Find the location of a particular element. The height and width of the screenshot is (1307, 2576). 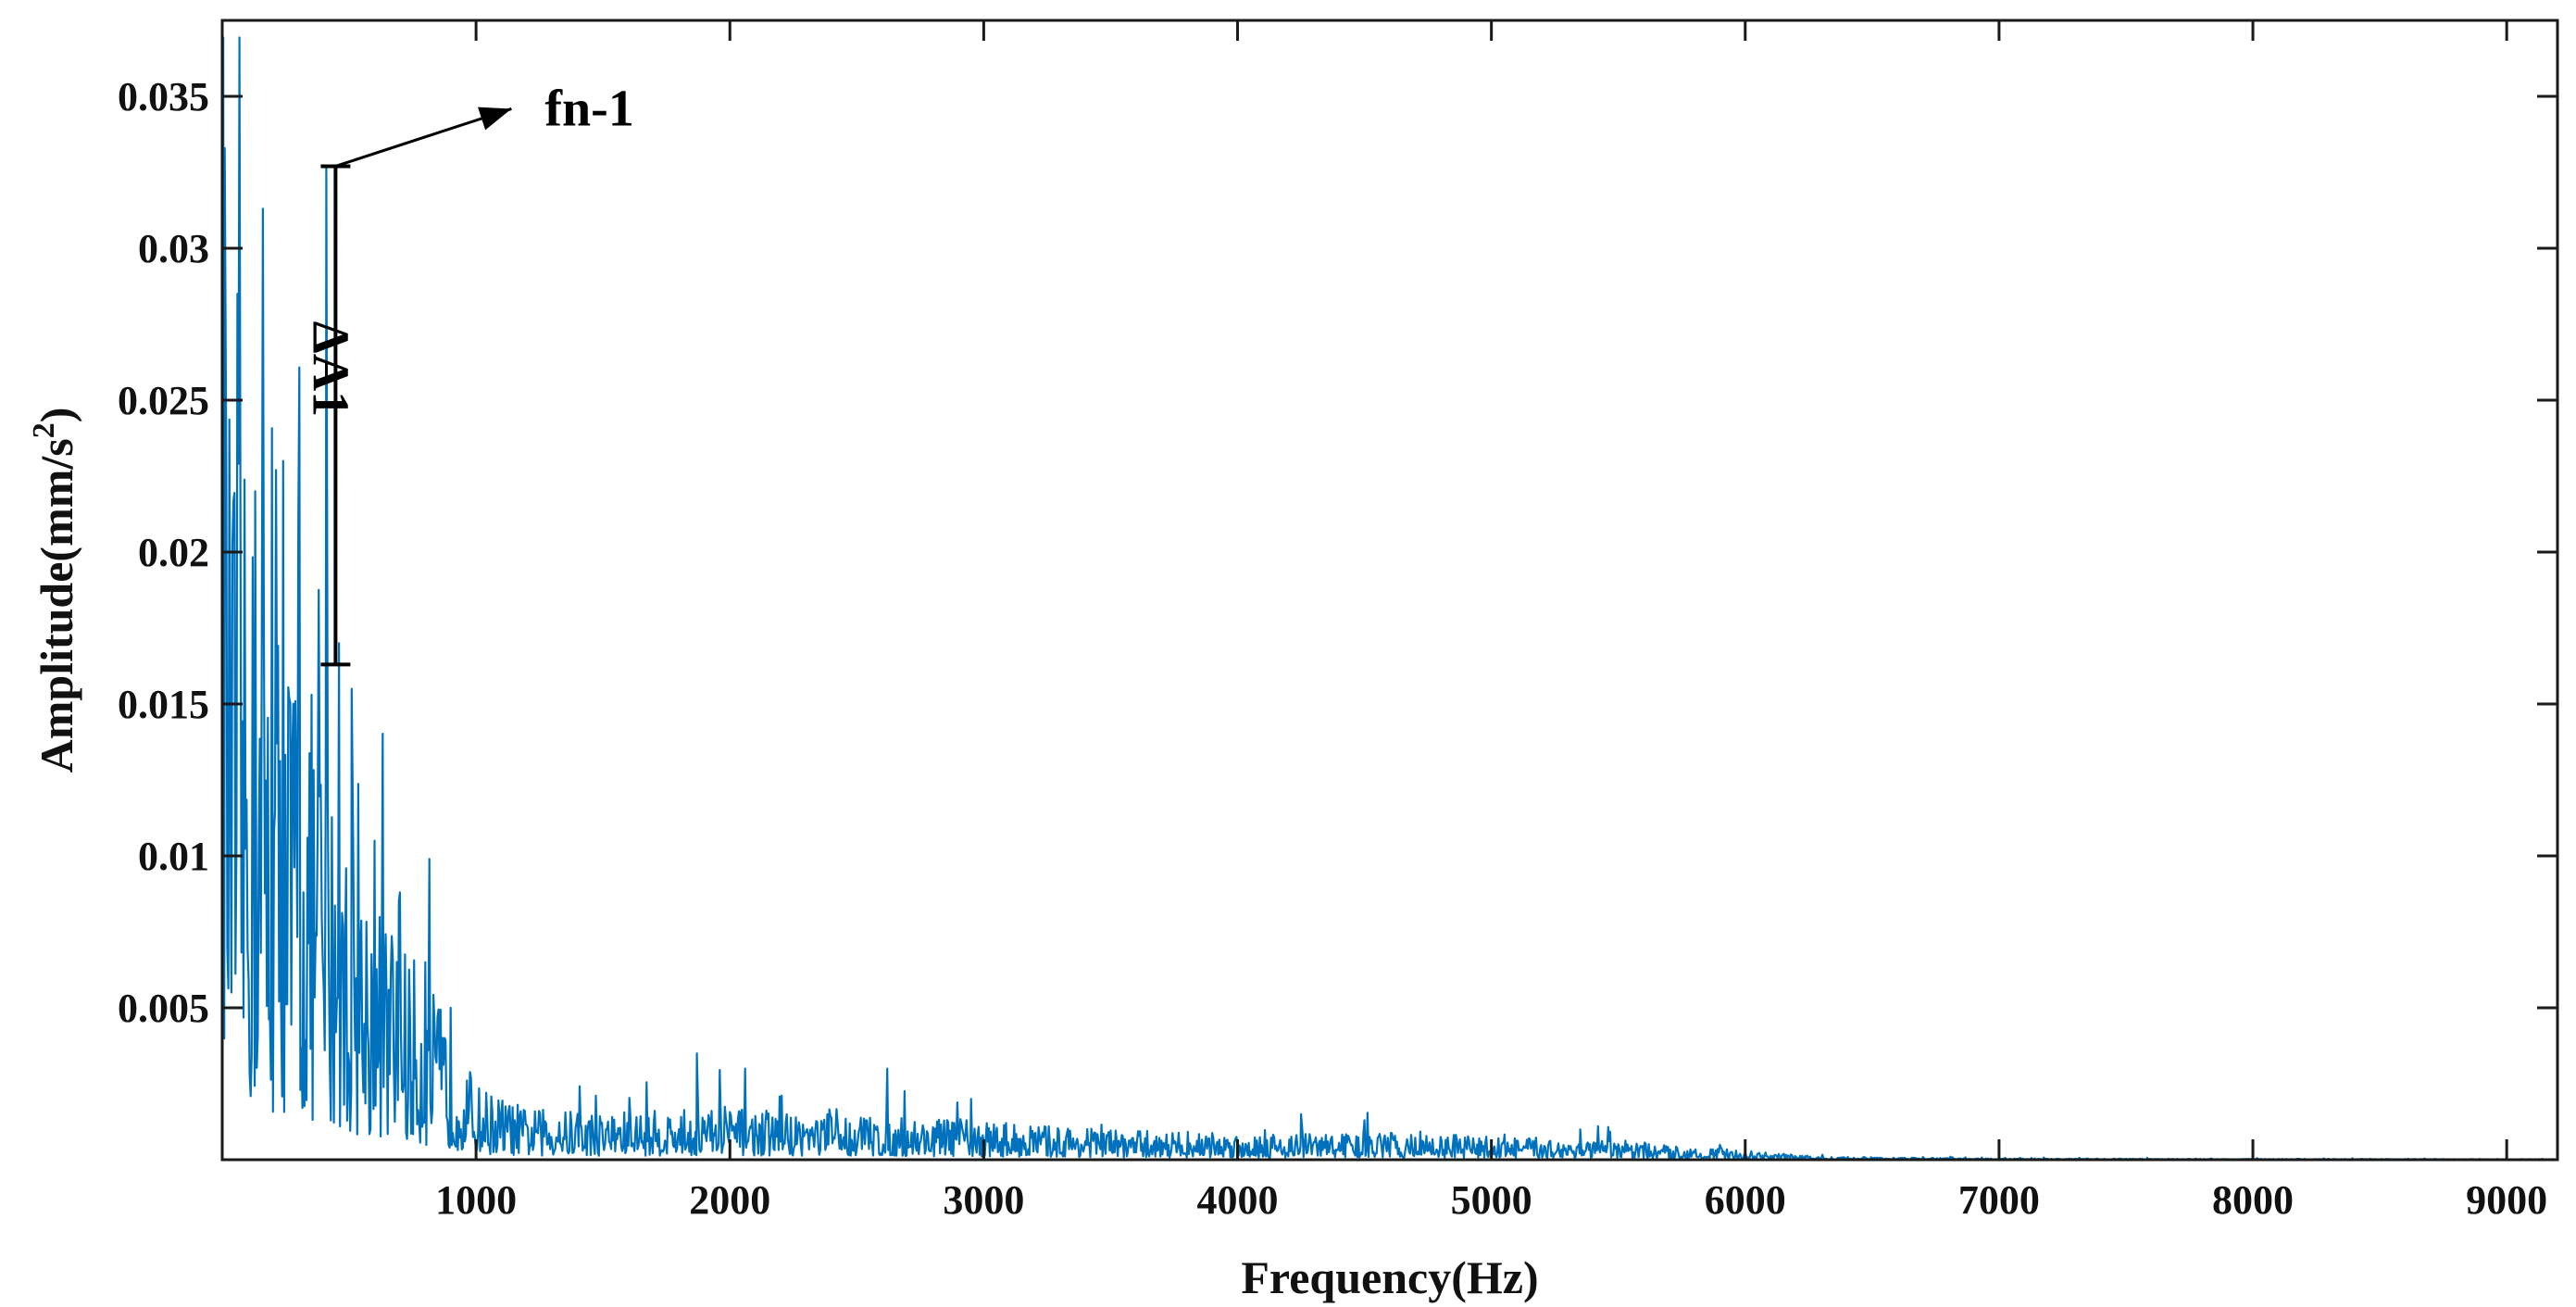

y-axis-title-superscript: 2 is located at coordinates (44, 430).